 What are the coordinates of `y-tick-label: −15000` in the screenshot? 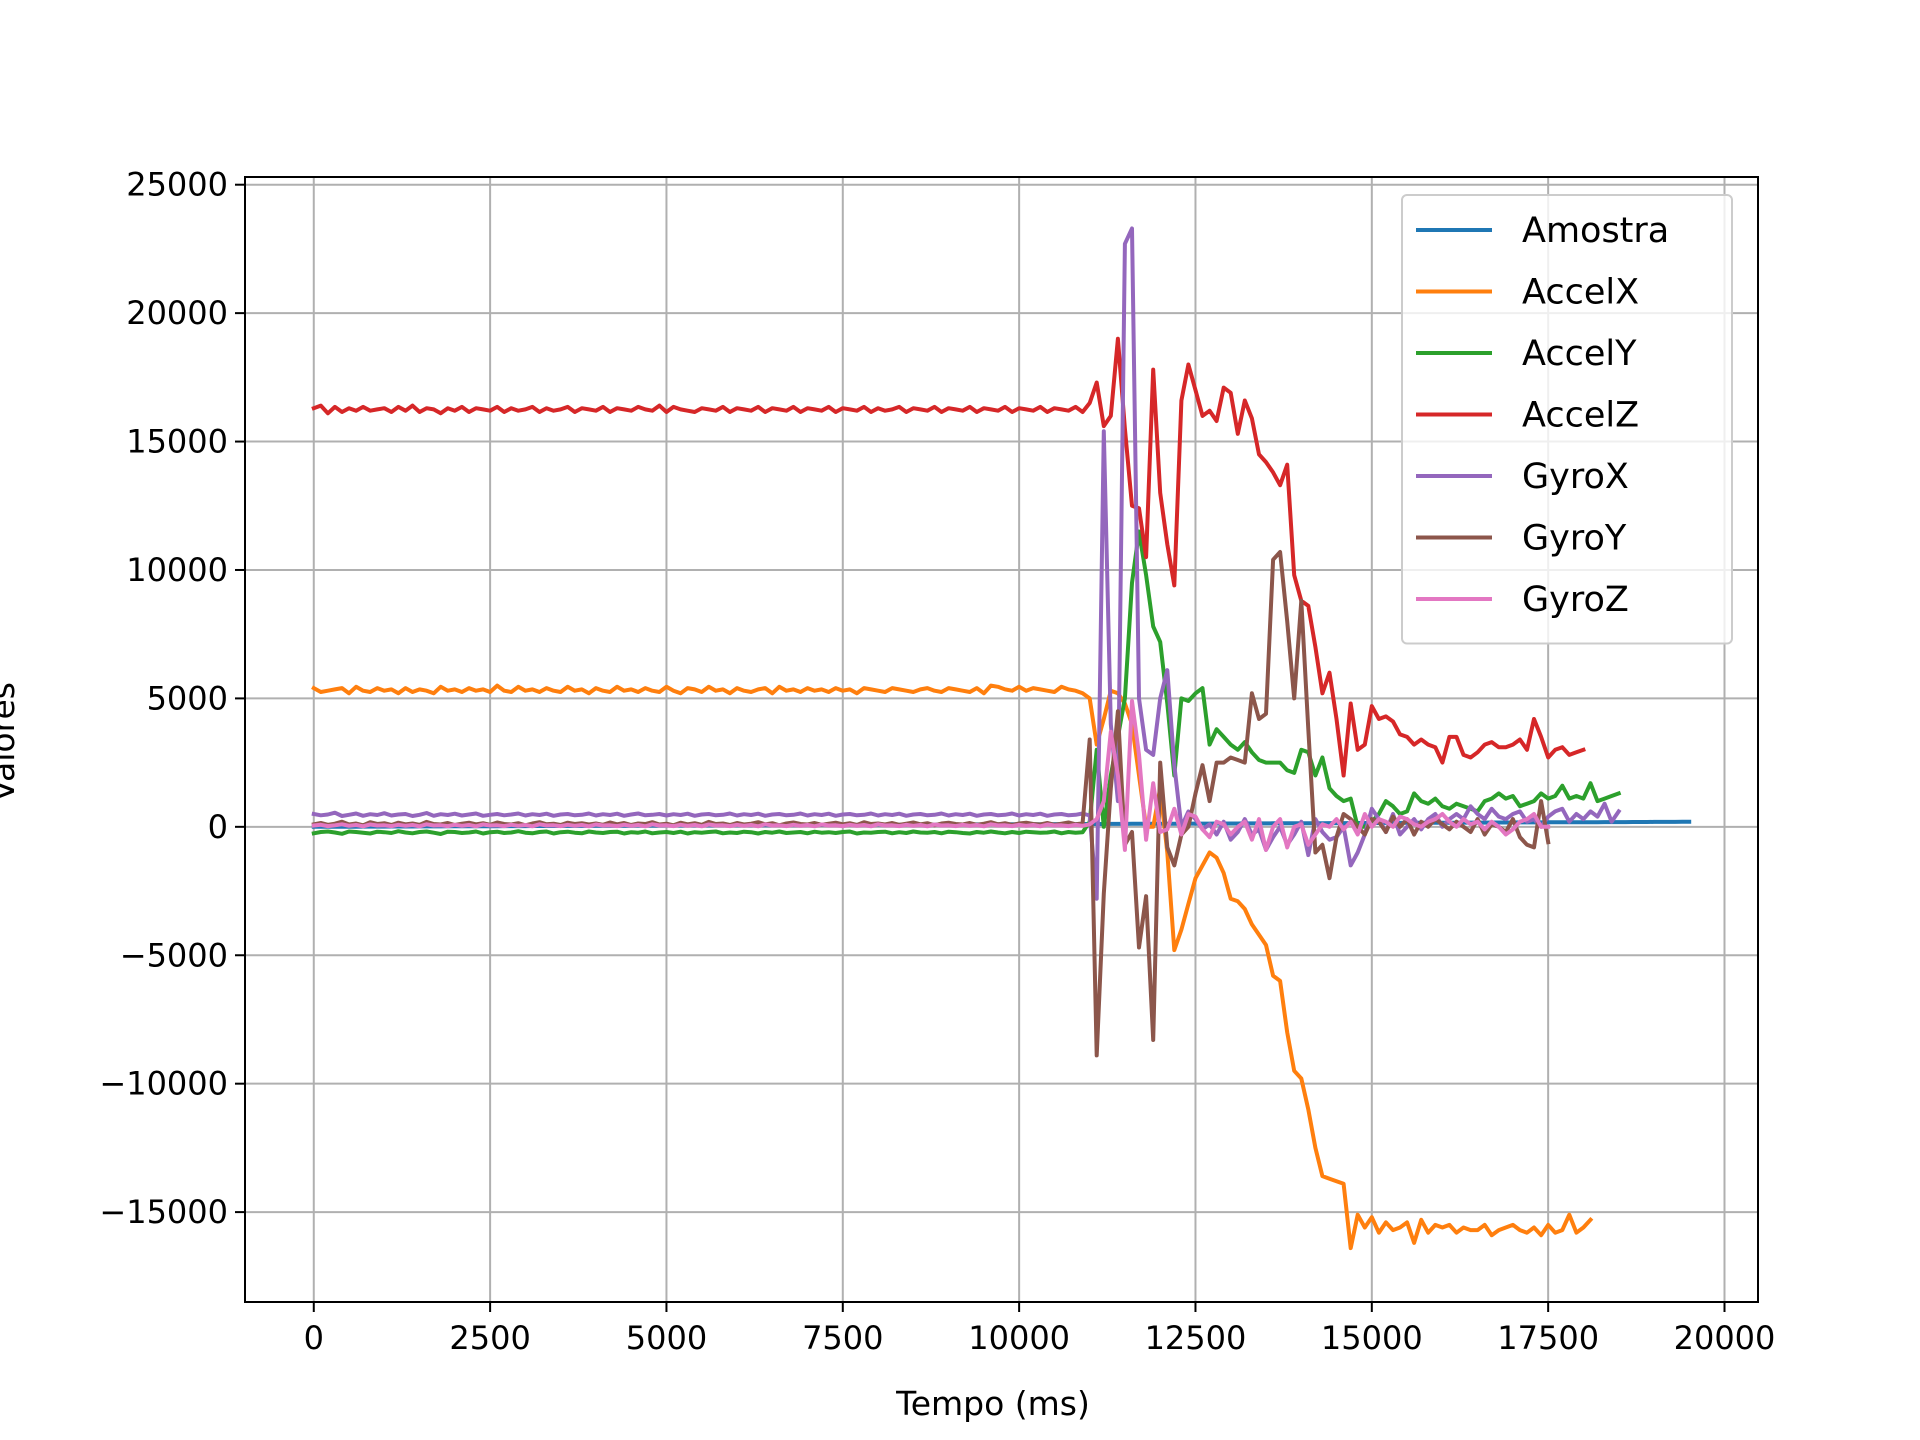 It's located at (163, 1212).